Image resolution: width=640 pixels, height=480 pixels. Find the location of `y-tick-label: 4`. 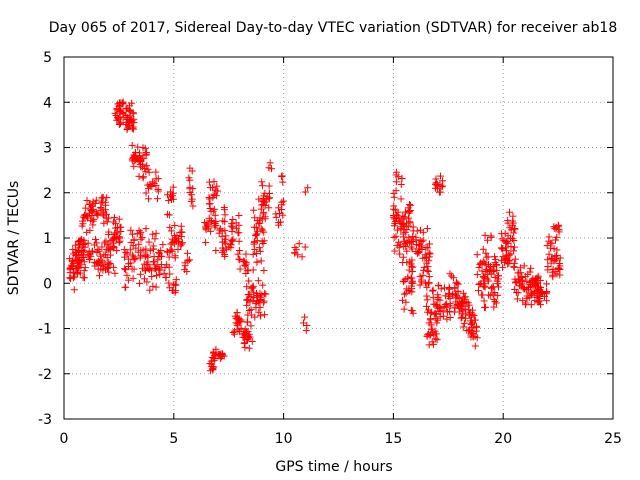

y-tick-label: 4 is located at coordinates (47, 103).